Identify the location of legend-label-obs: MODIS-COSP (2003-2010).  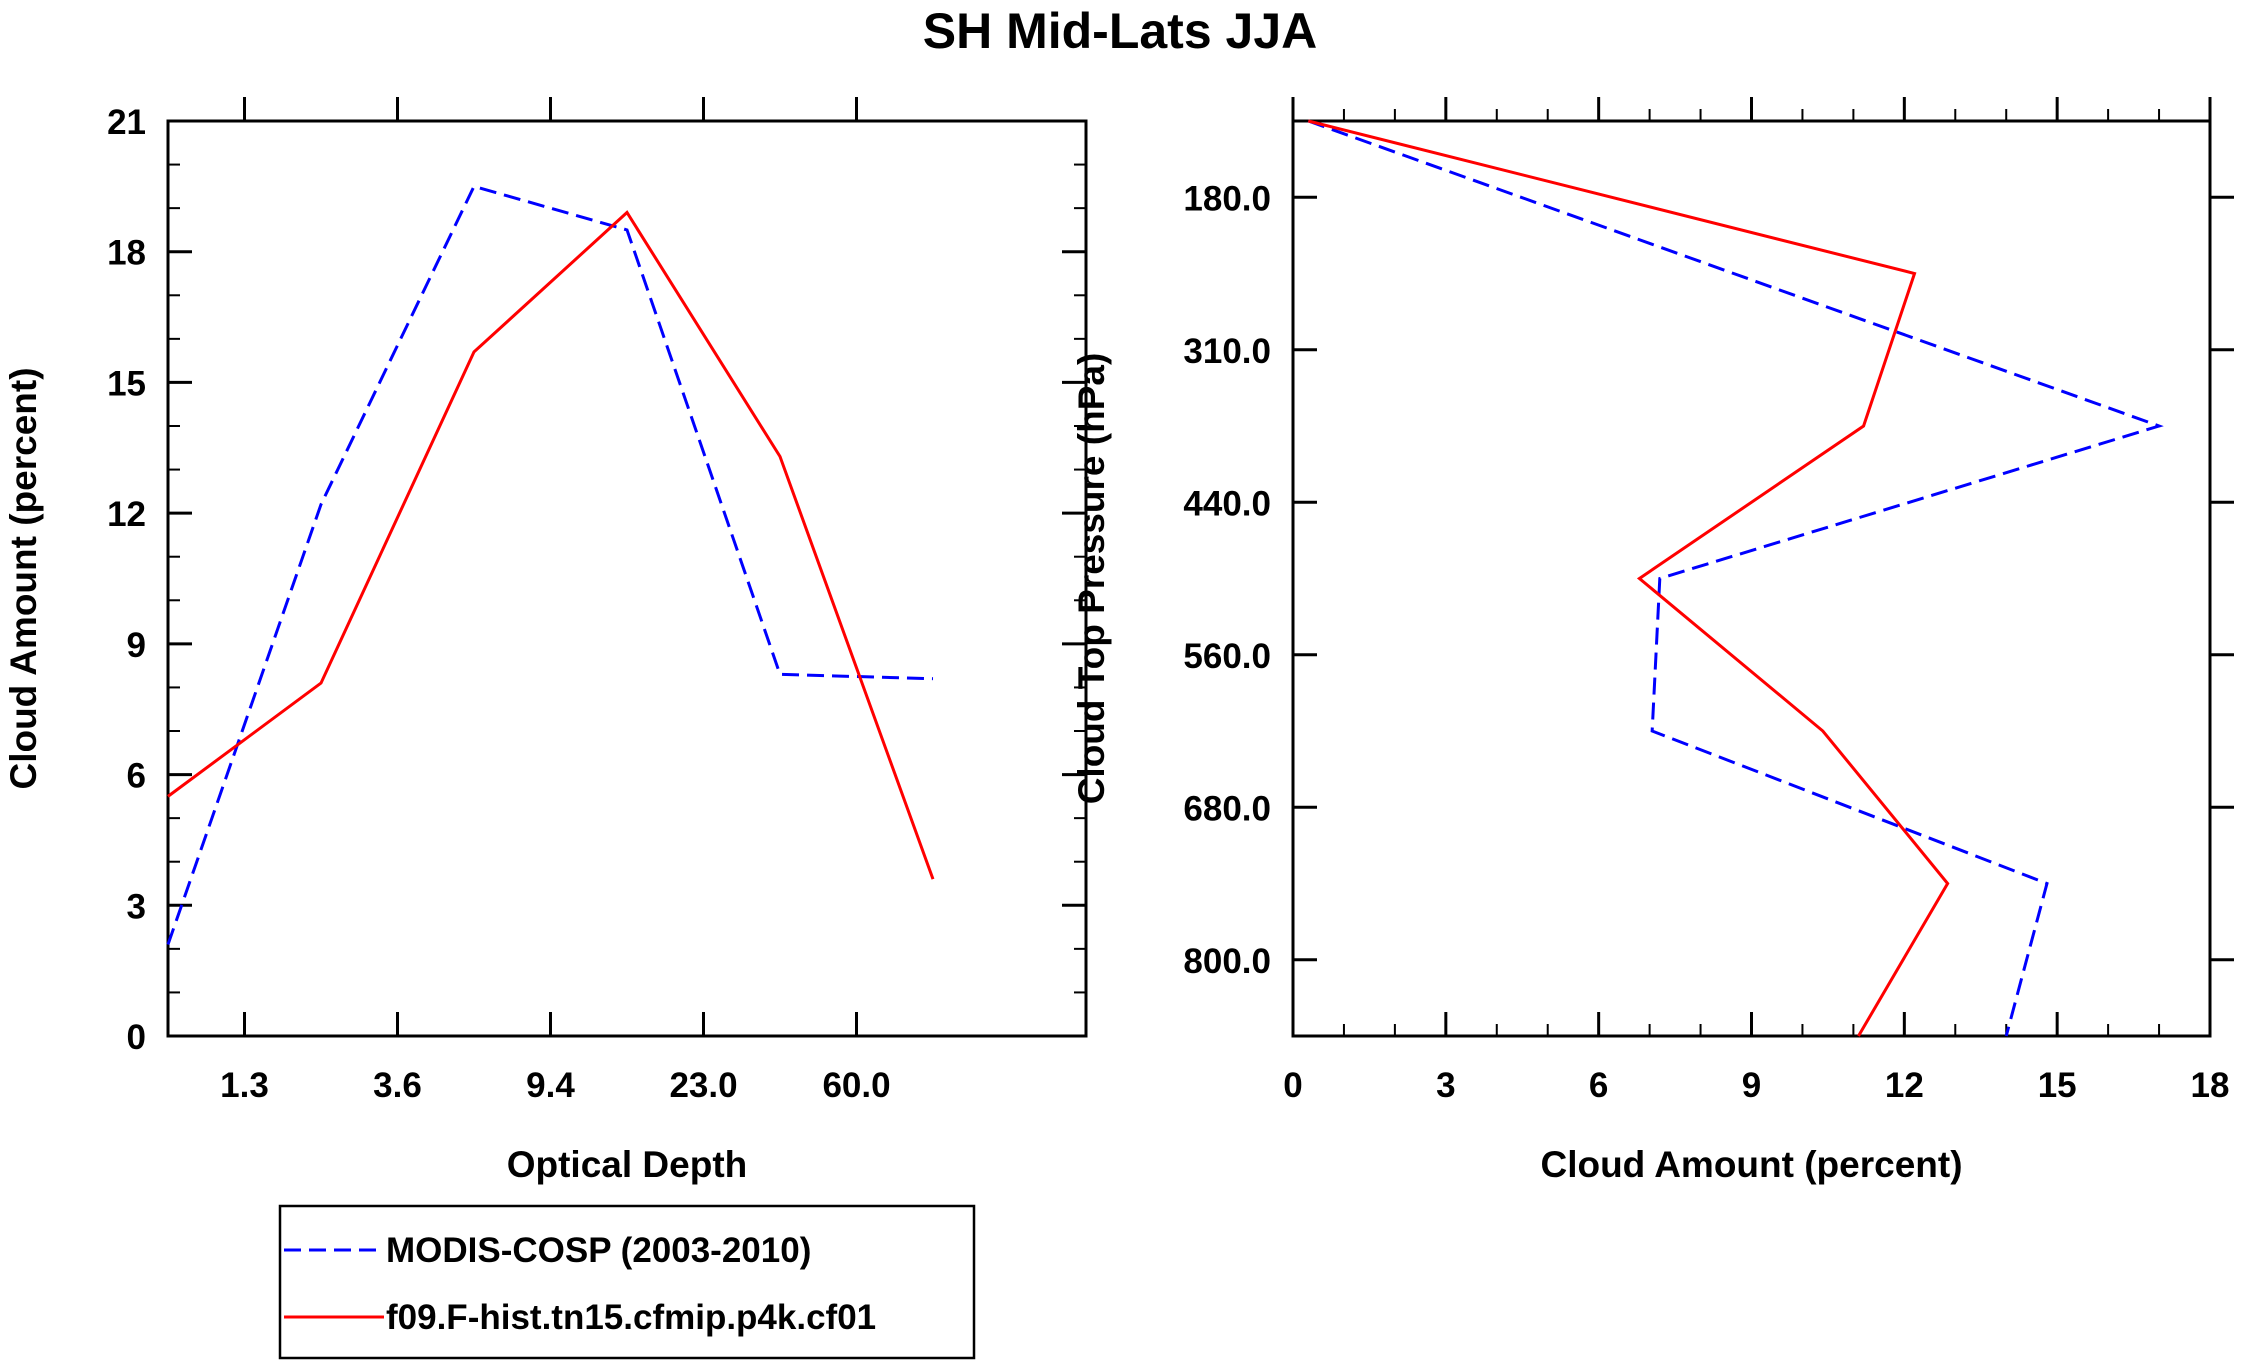
(598, 1250).